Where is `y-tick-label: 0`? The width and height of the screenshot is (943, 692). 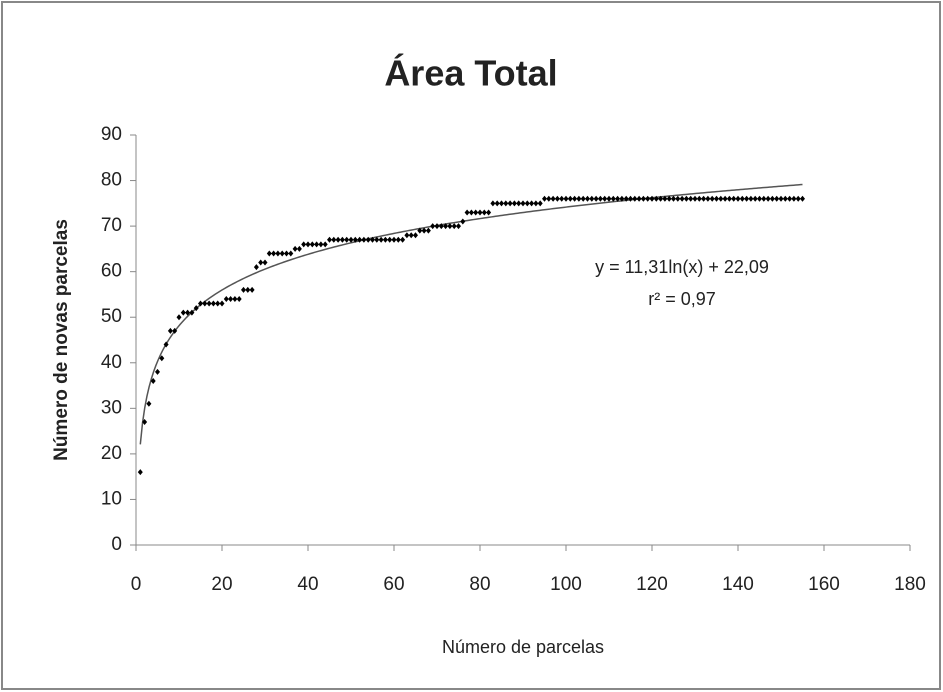
y-tick-label: 0 is located at coordinates (116, 544).